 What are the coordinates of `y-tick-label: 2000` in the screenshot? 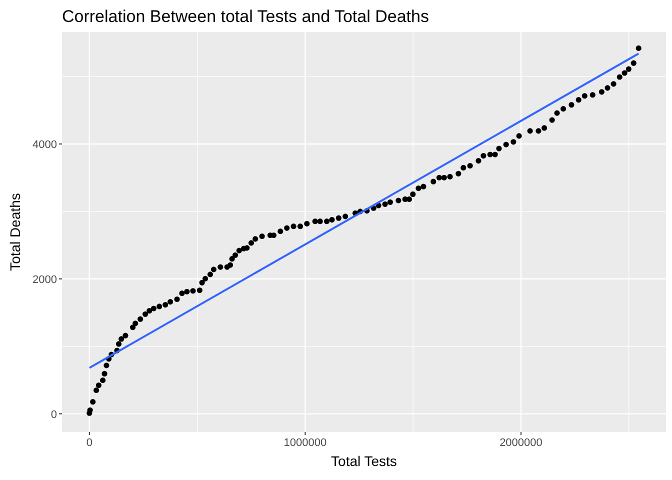 It's located at (44, 280).